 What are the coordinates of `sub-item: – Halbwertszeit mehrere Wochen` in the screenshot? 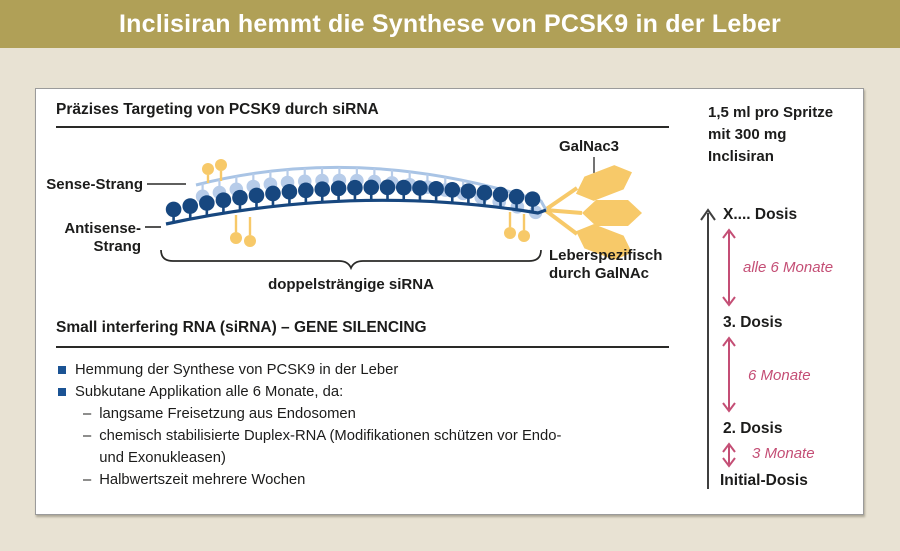 It's located at (368, 480).